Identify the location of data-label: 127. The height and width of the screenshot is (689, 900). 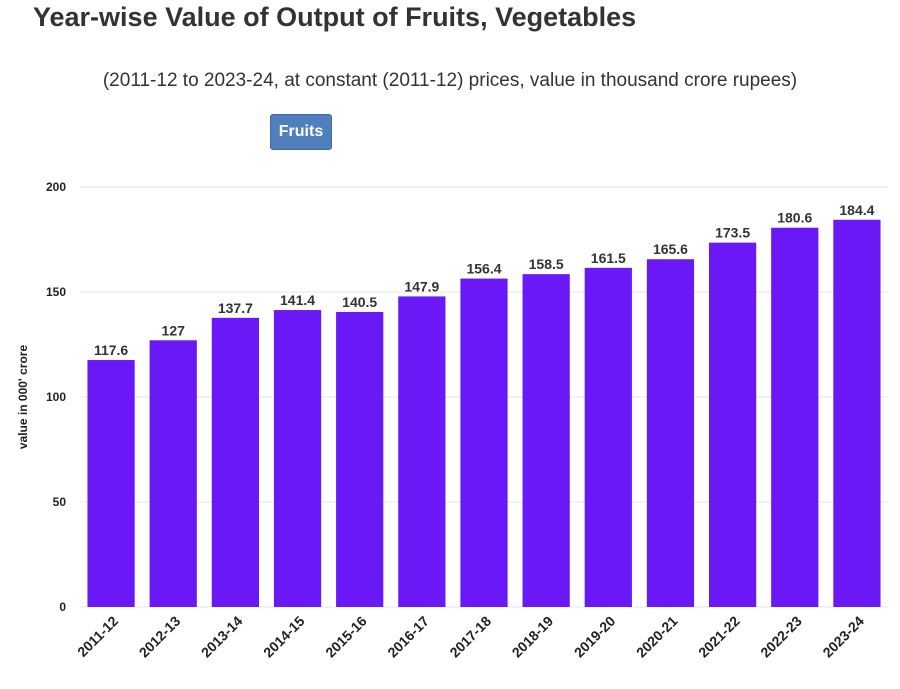
(174, 330).